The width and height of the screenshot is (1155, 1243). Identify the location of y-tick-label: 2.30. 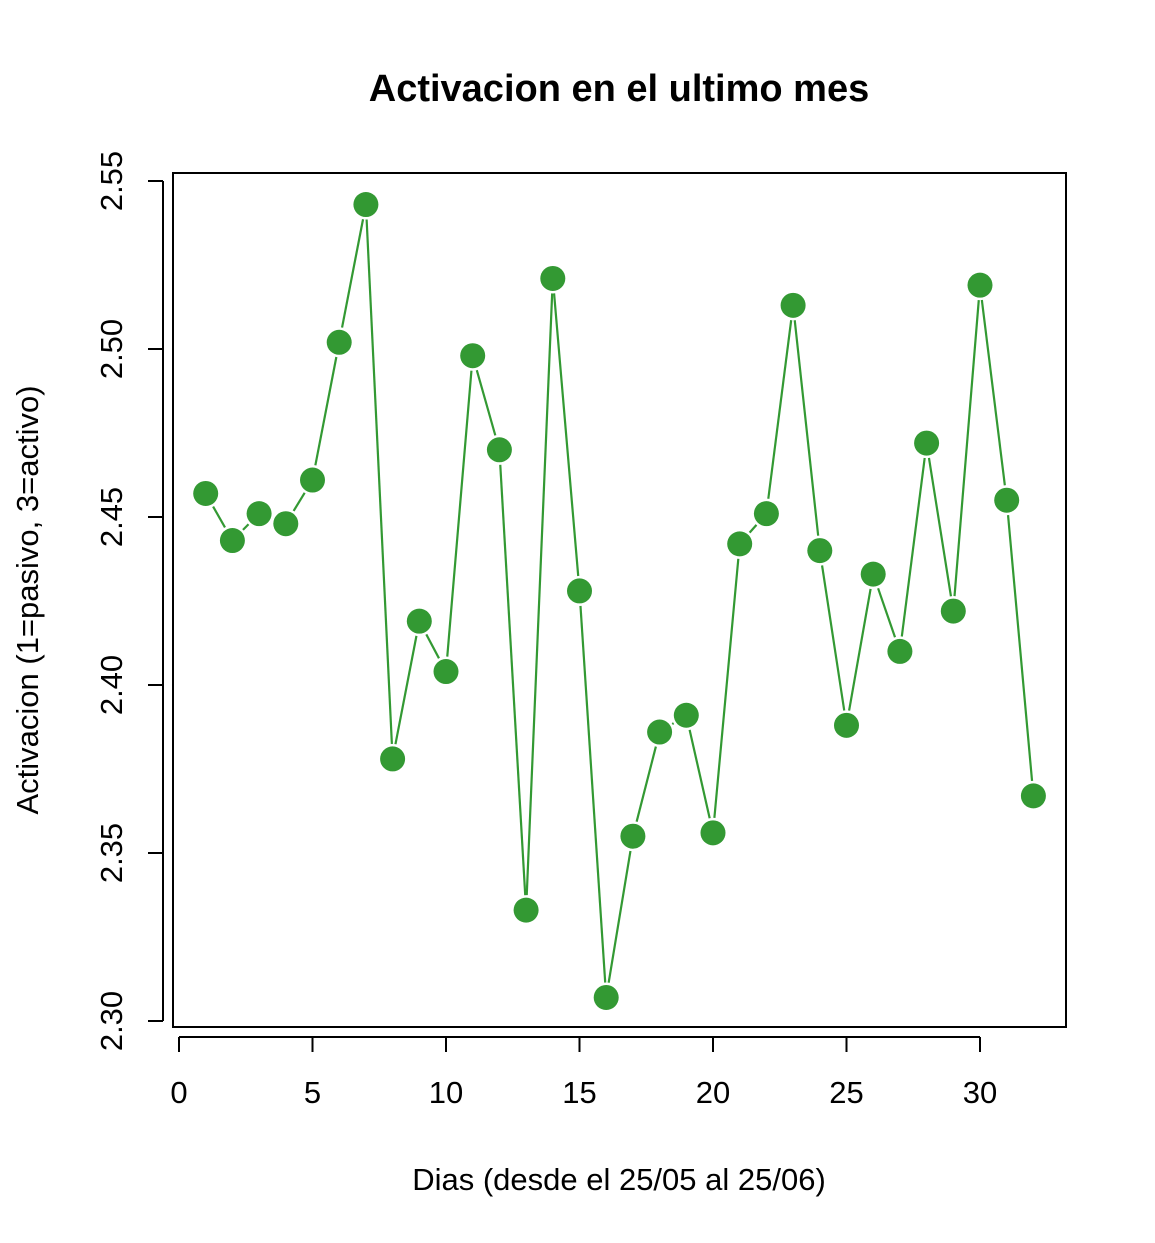
(111, 1021).